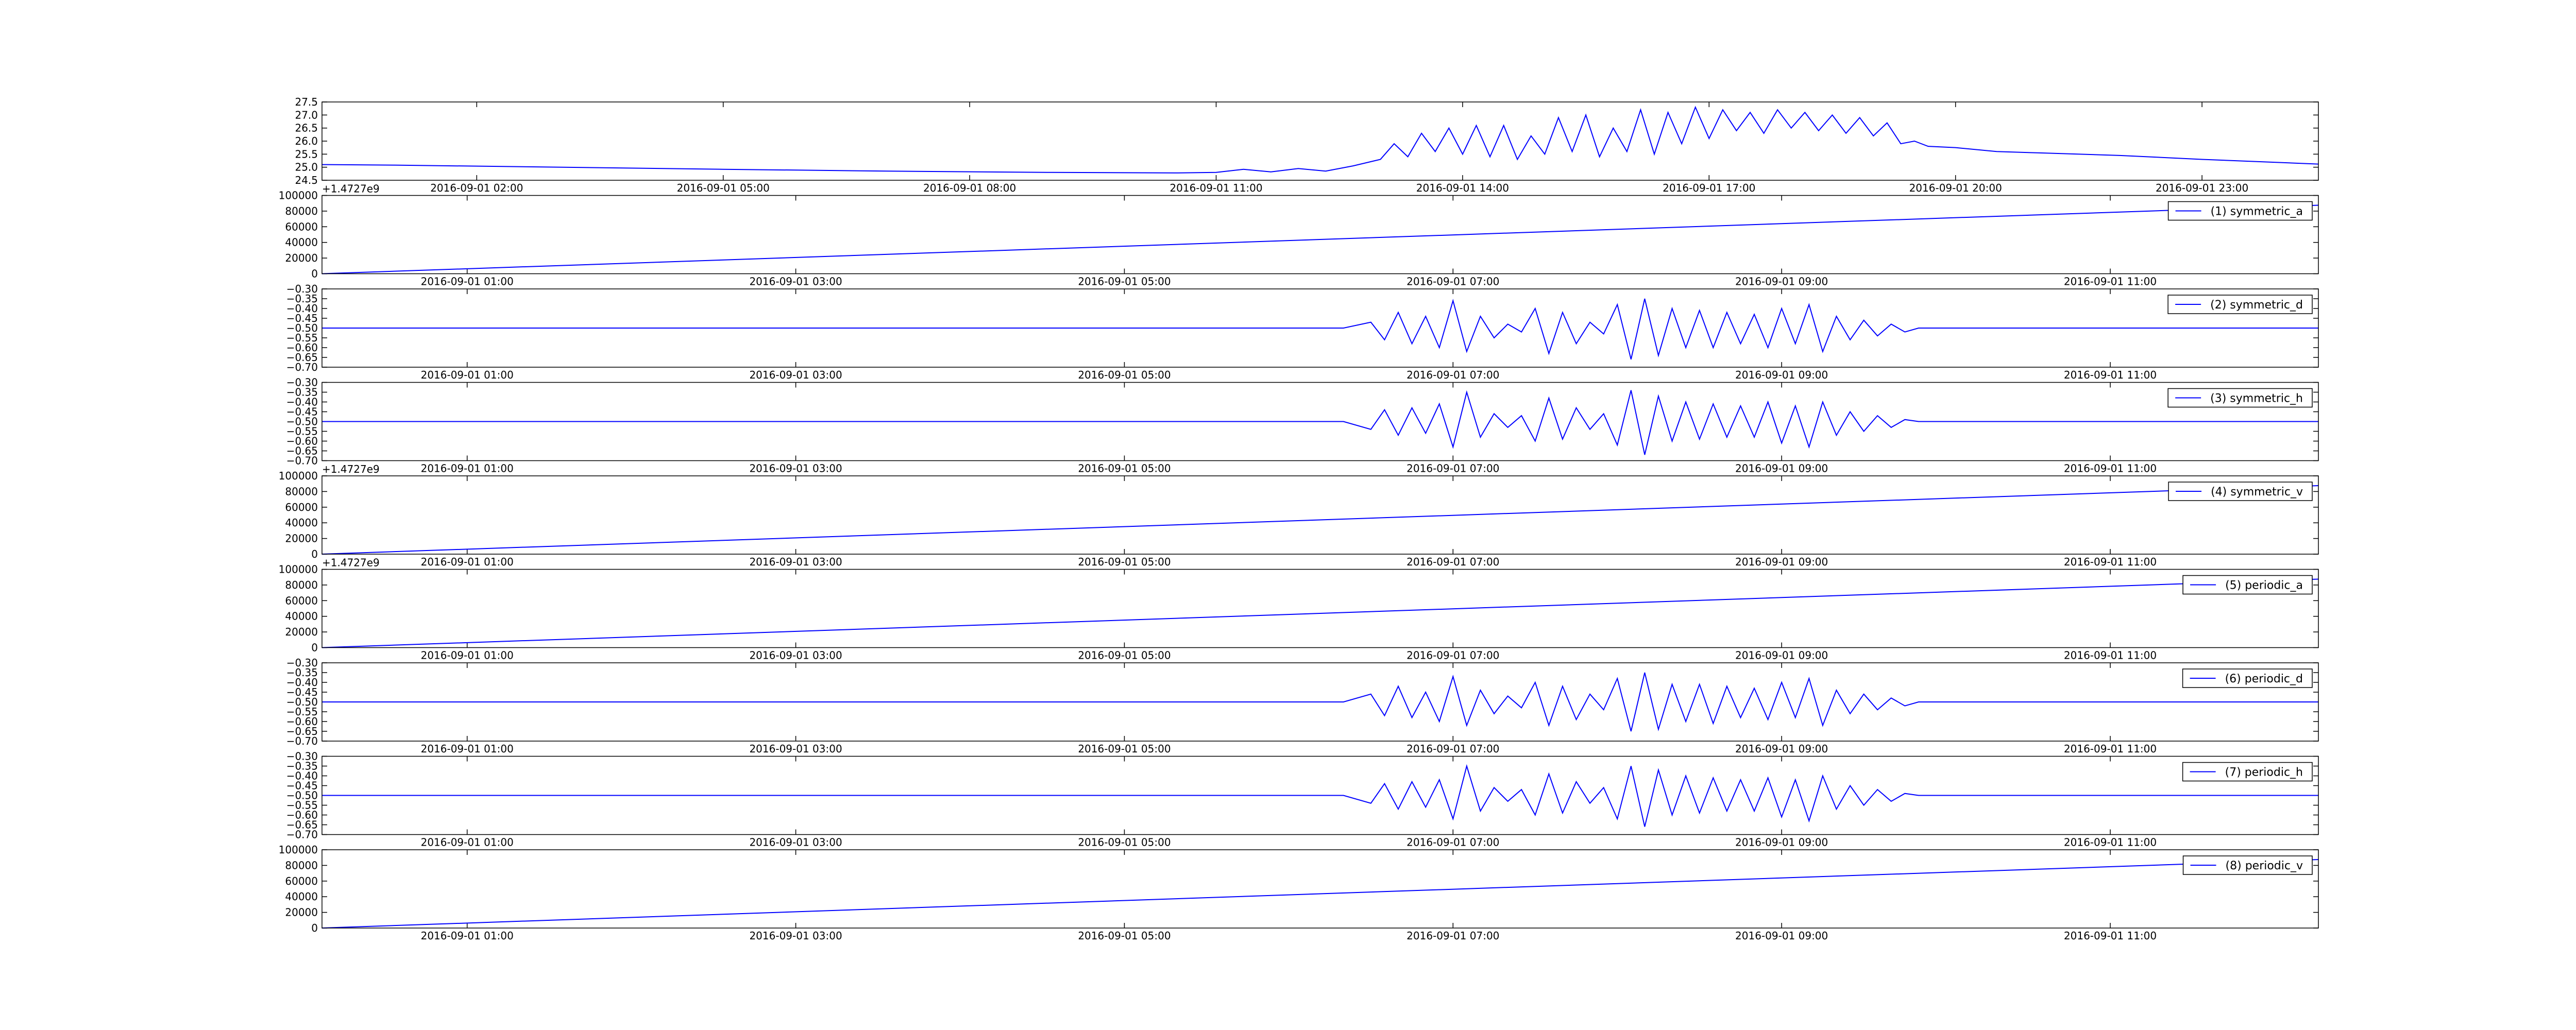 Image resolution: width=2576 pixels, height=1030 pixels. I want to click on legend-label: (6) periodic_d, so click(2264, 679).